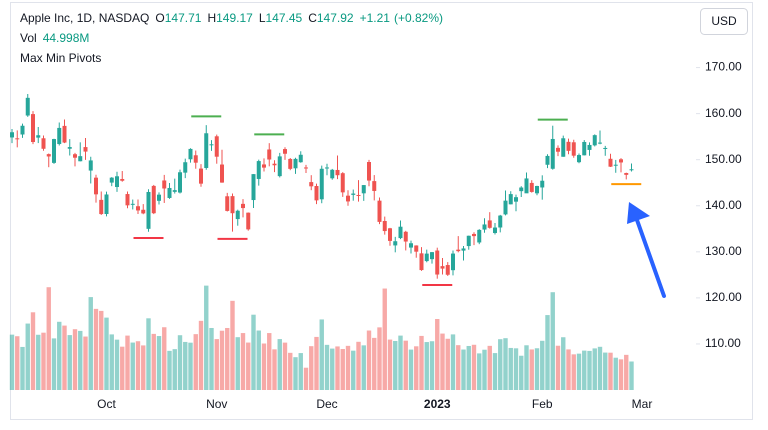  Describe the element at coordinates (335, 18) in the screenshot. I see `close-value: 147.92` at that location.